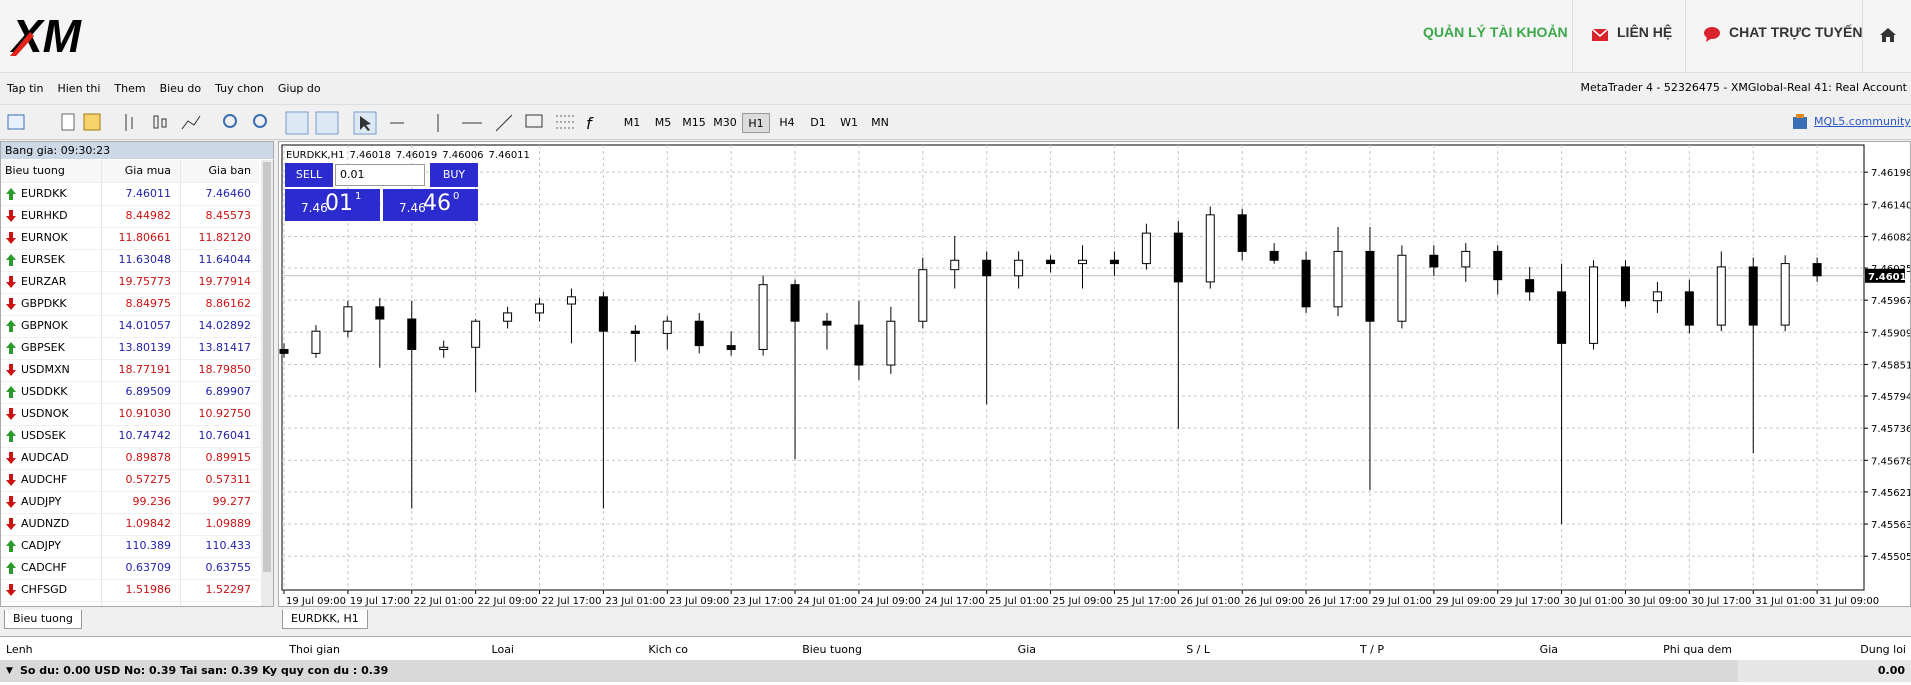 The image size is (1911, 685). I want to click on menu-item: Hien thi, so click(79, 88).